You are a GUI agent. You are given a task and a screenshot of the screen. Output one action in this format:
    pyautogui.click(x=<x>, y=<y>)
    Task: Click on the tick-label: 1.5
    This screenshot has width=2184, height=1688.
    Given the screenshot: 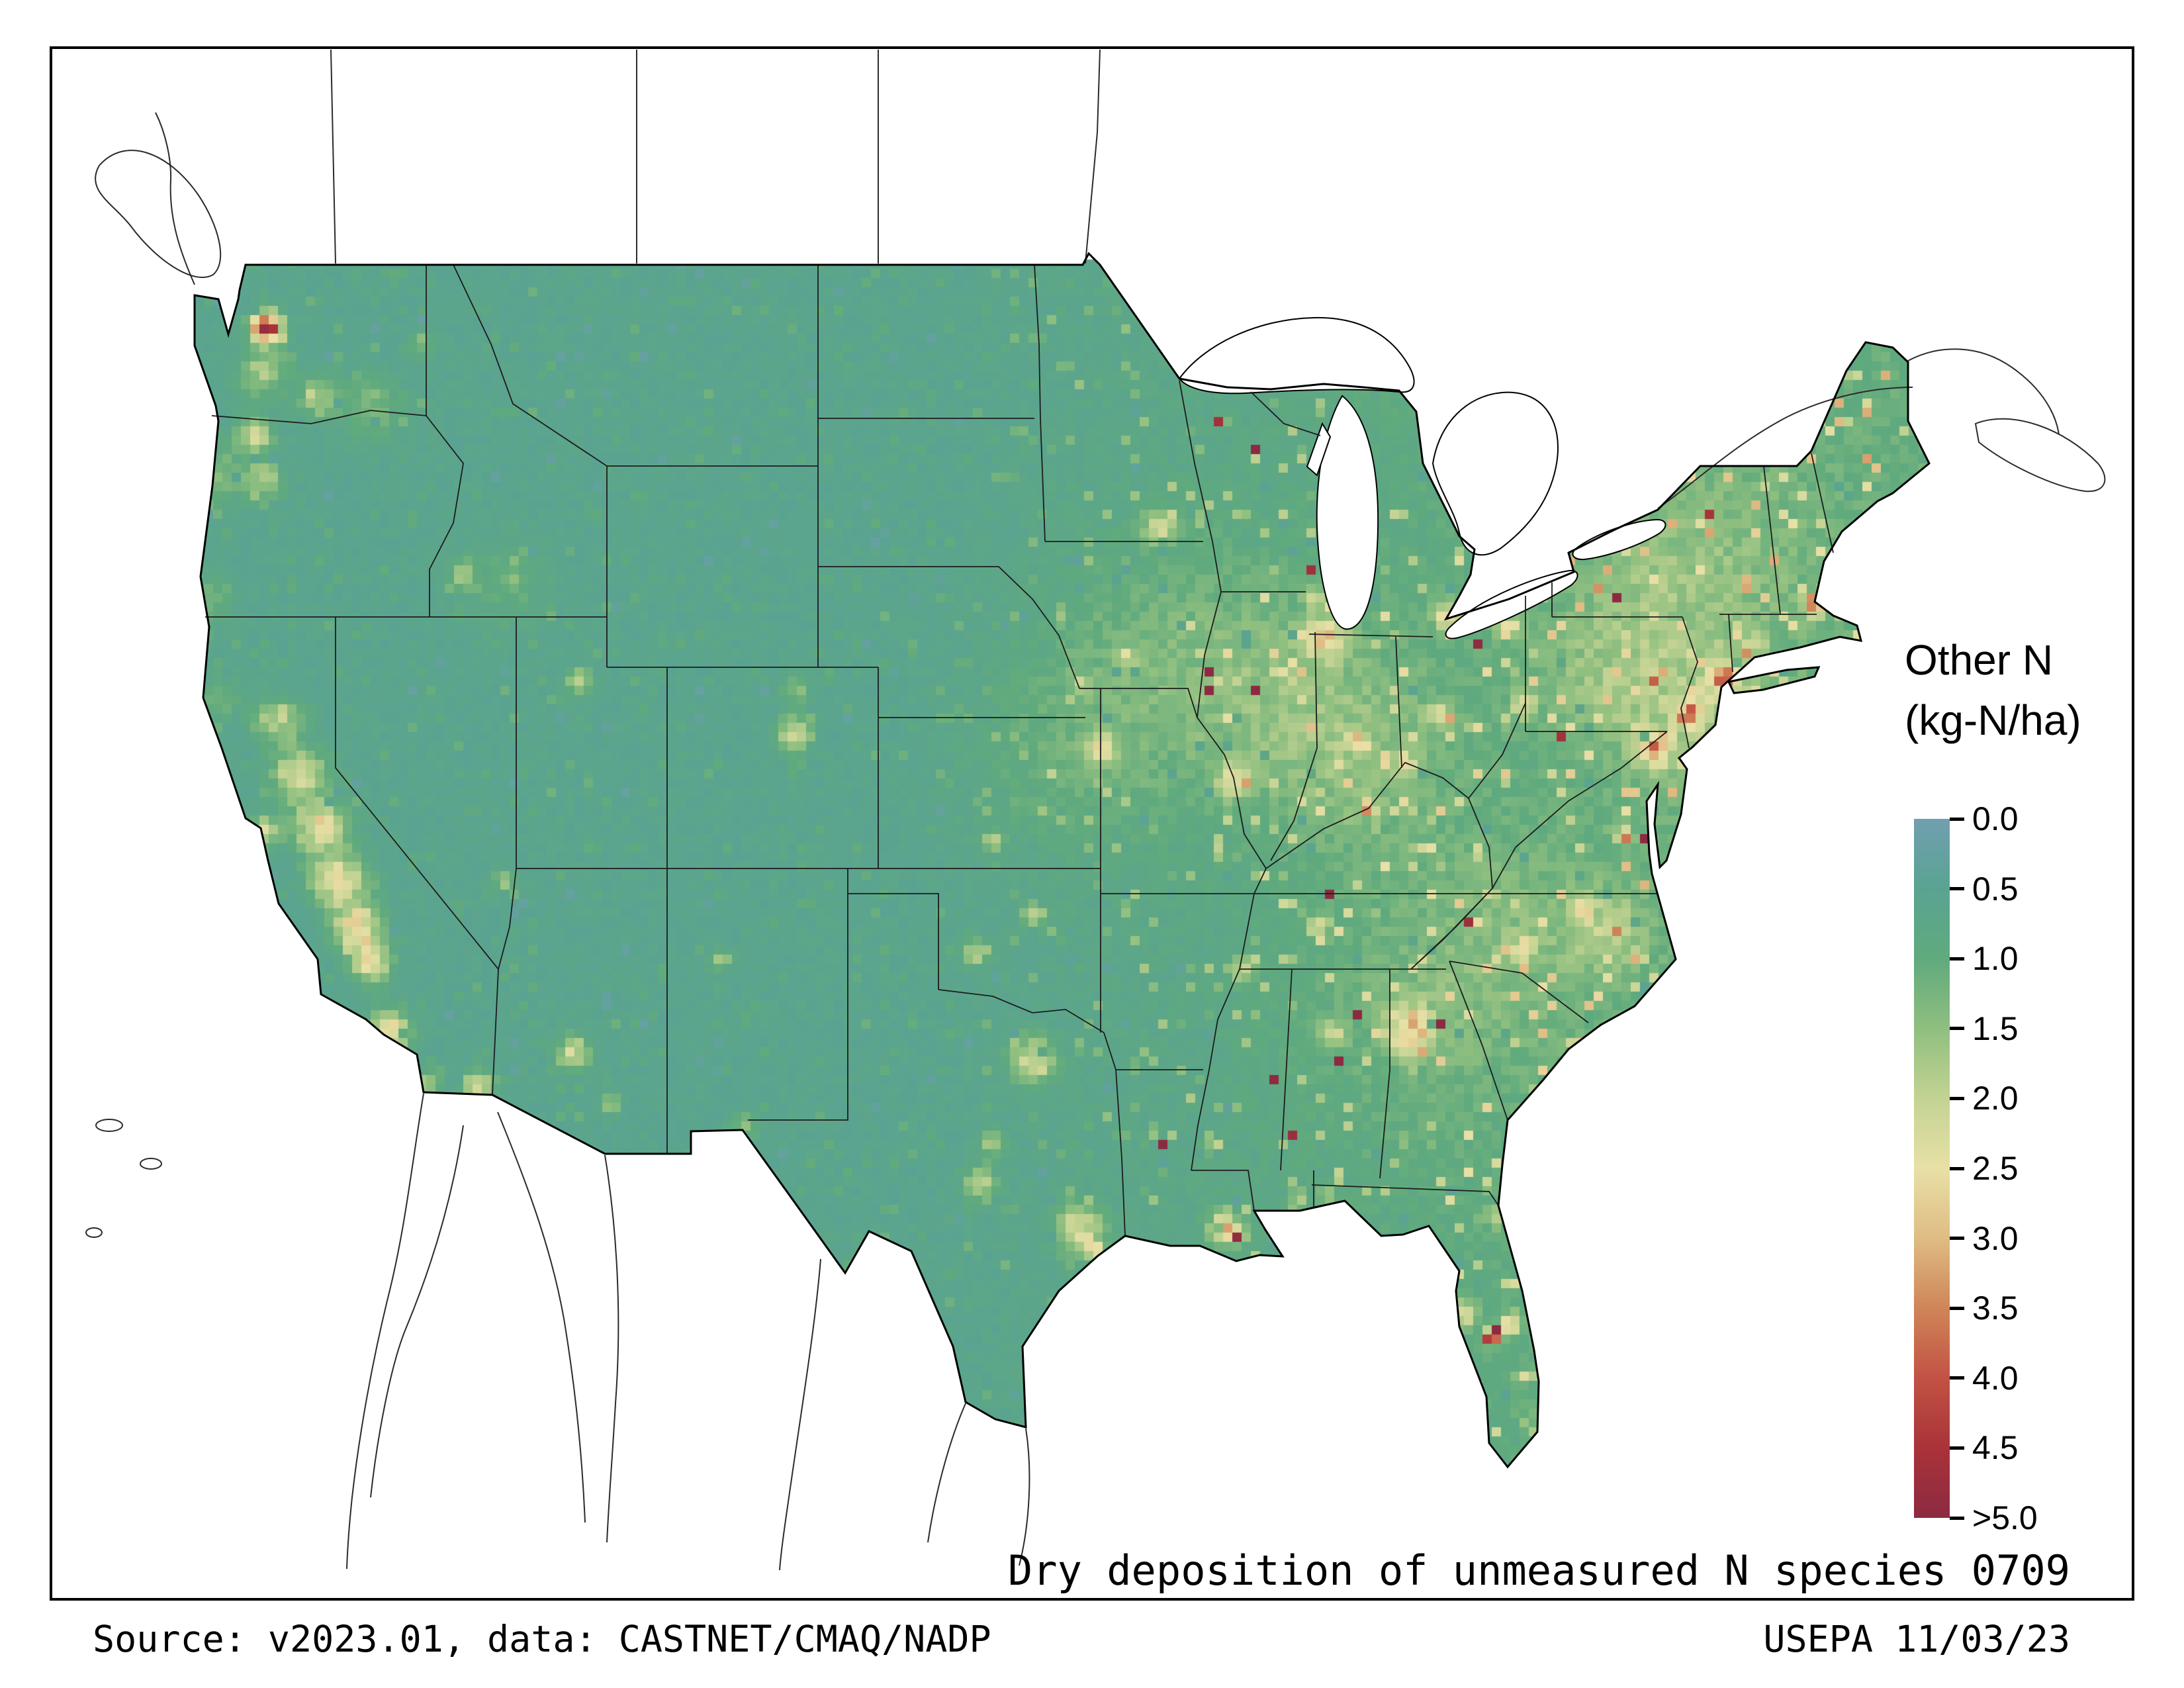 What is the action you would take?
    pyautogui.click(x=1996, y=1028)
    